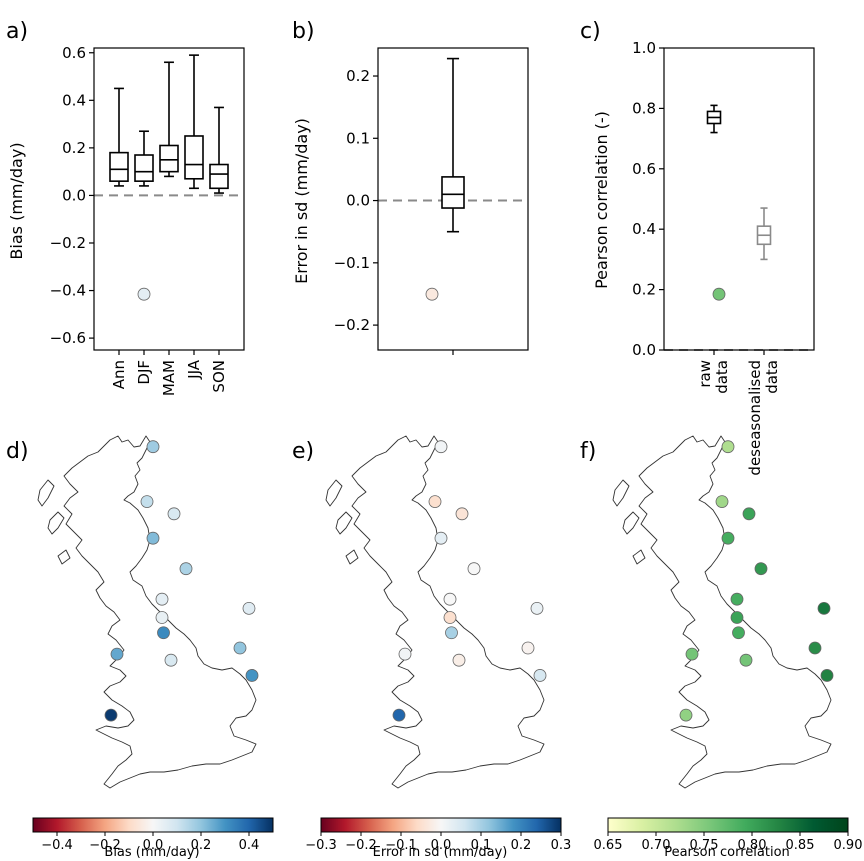  I want to click on x-tick-label: raw, so click(705, 374).